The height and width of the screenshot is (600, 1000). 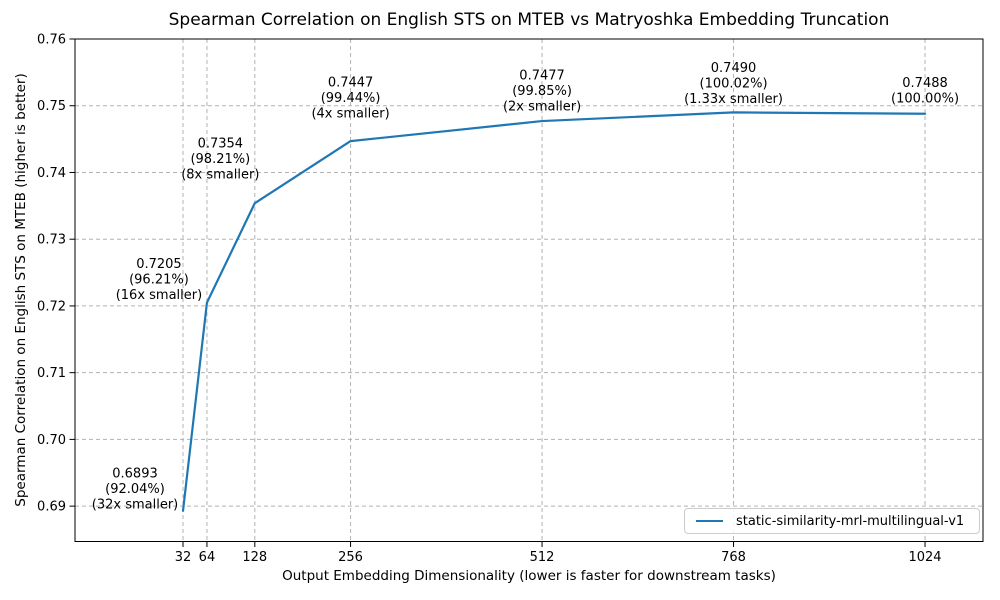 What do you see at coordinates (542, 557) in the screenshot?
I see `x-tick-label: 512` at bounding box center [542, 557].